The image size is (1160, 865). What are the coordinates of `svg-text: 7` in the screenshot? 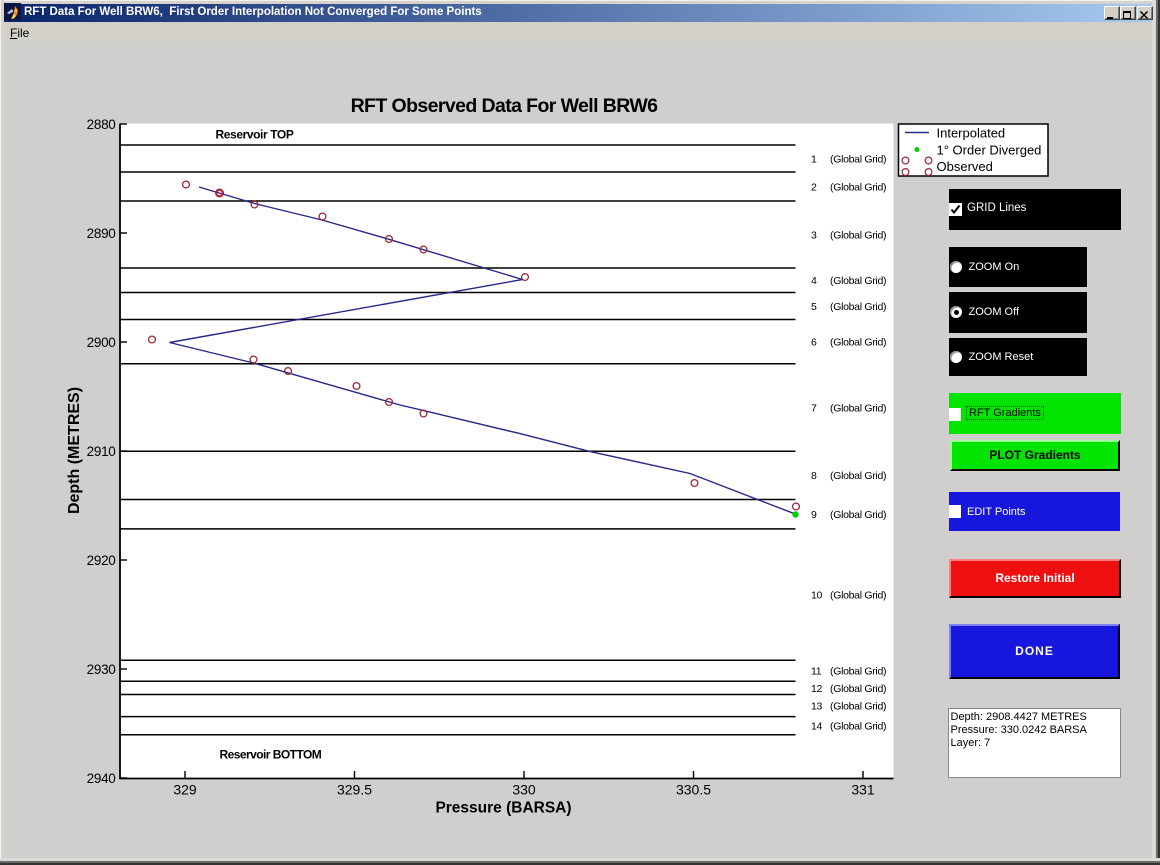 It's located at (814, 409).